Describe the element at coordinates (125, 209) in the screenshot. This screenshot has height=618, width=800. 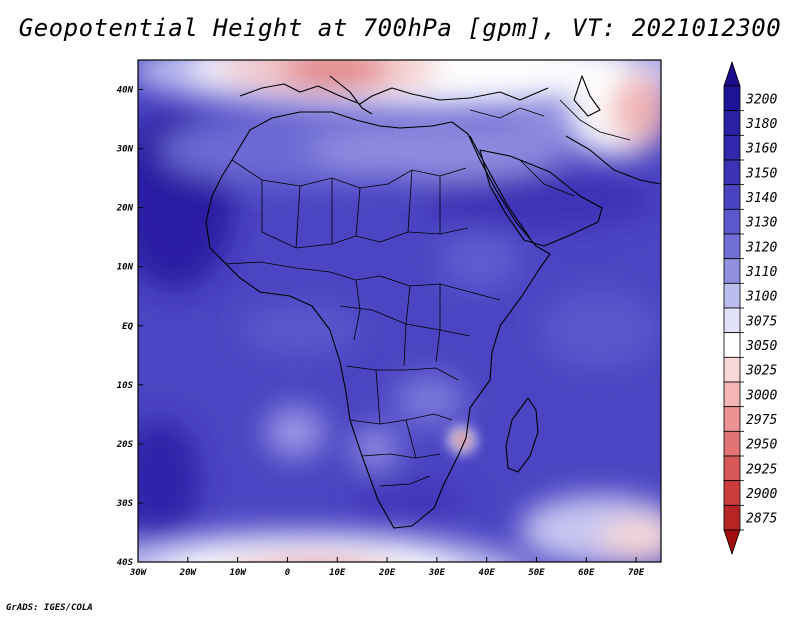
I see `lat-tick-label: 20N` at that location.